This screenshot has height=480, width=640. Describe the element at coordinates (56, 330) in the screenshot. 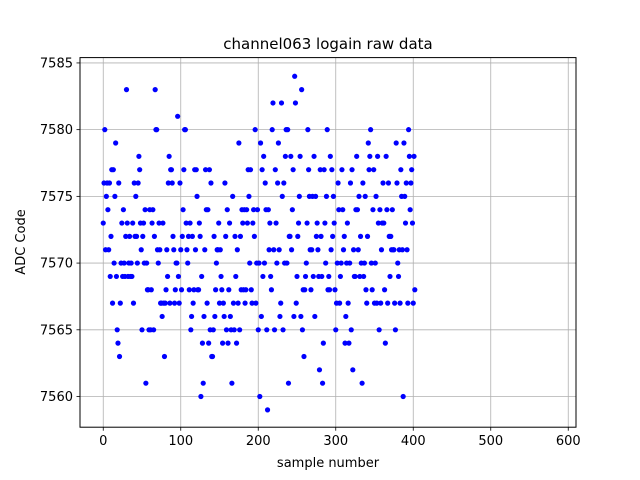

I see `y-tick-label: 7565` at that location.